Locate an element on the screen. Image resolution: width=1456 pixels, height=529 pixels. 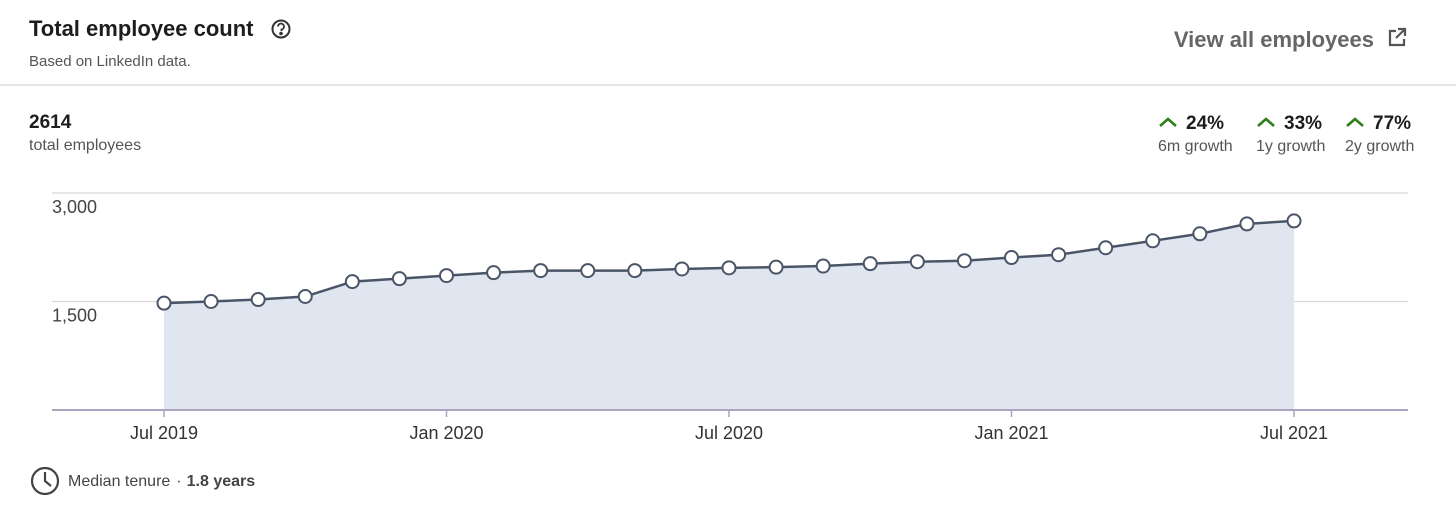
x-tick-label: Jul 2020 is located at coordinates (729, 433).